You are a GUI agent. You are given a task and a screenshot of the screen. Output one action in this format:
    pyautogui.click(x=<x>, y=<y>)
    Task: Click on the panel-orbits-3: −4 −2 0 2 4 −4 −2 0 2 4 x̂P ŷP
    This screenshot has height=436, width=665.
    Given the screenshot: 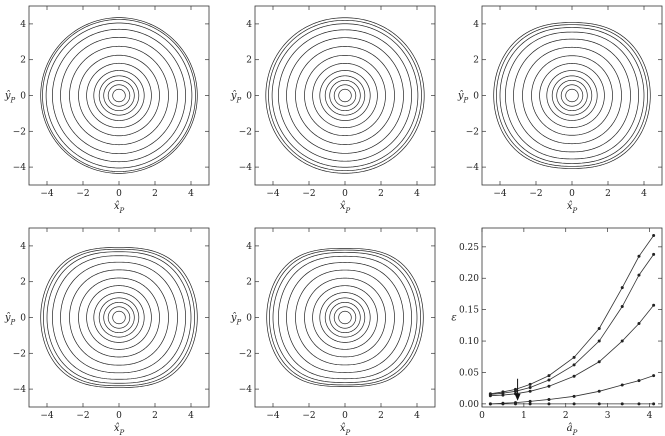 What is the action you would take?
    pyautogui.click(x=560, y=110)
    